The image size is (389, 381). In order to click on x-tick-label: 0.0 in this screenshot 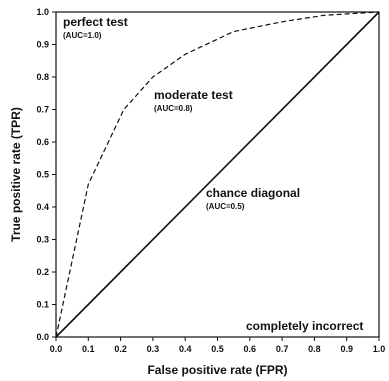, I will do `click(56, 349)`.